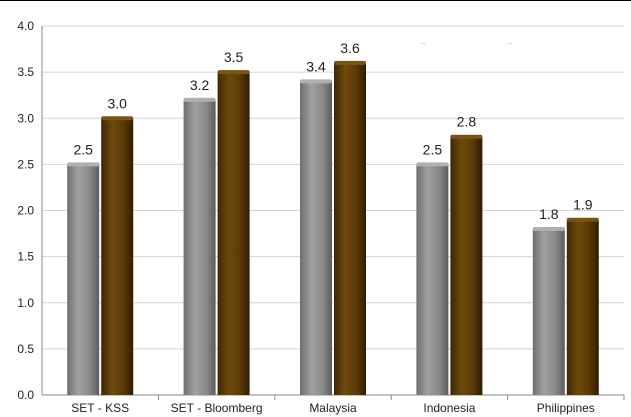 The height and width of the screenshot is (417, 631). Describe the element at coordinates (315, 0) in the screenshot. I see `top-rule` at that location.